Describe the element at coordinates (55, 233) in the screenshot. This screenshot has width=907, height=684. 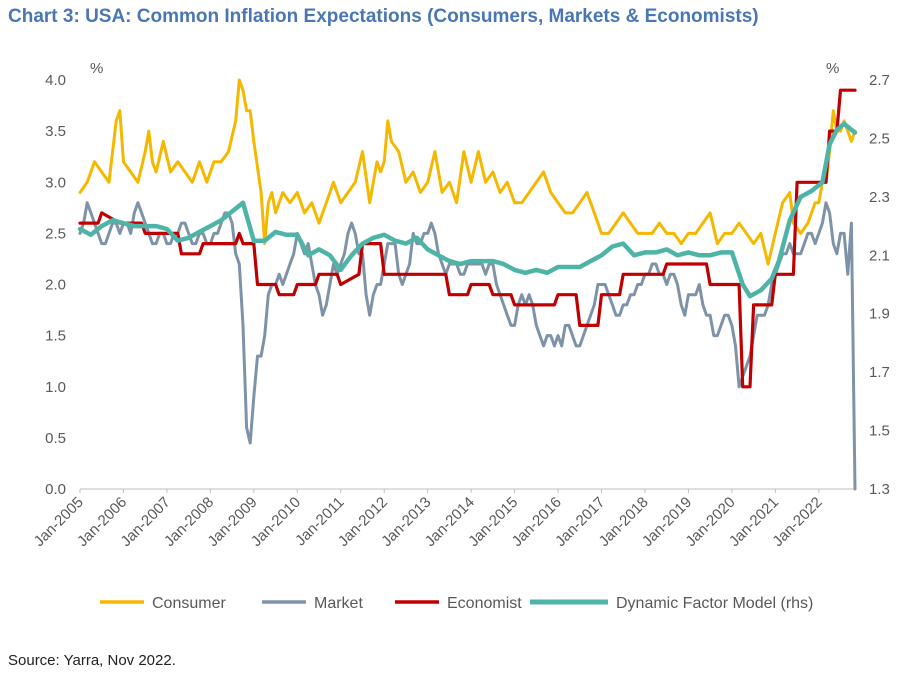
I see `left-tick-label: 2.5` at that location.